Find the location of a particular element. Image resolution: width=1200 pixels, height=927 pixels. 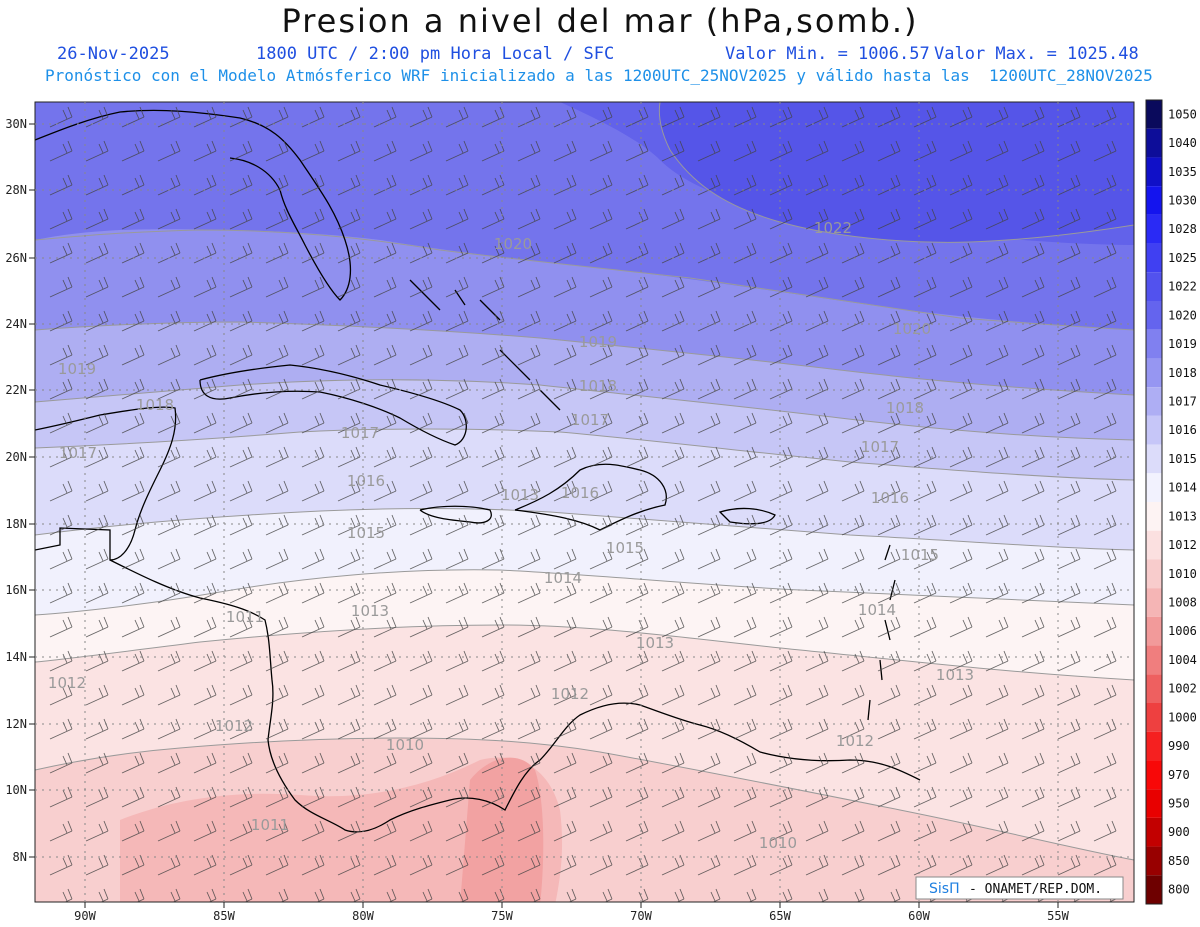

colorbar-label: 1000 is located at coordinates (1182, 717).